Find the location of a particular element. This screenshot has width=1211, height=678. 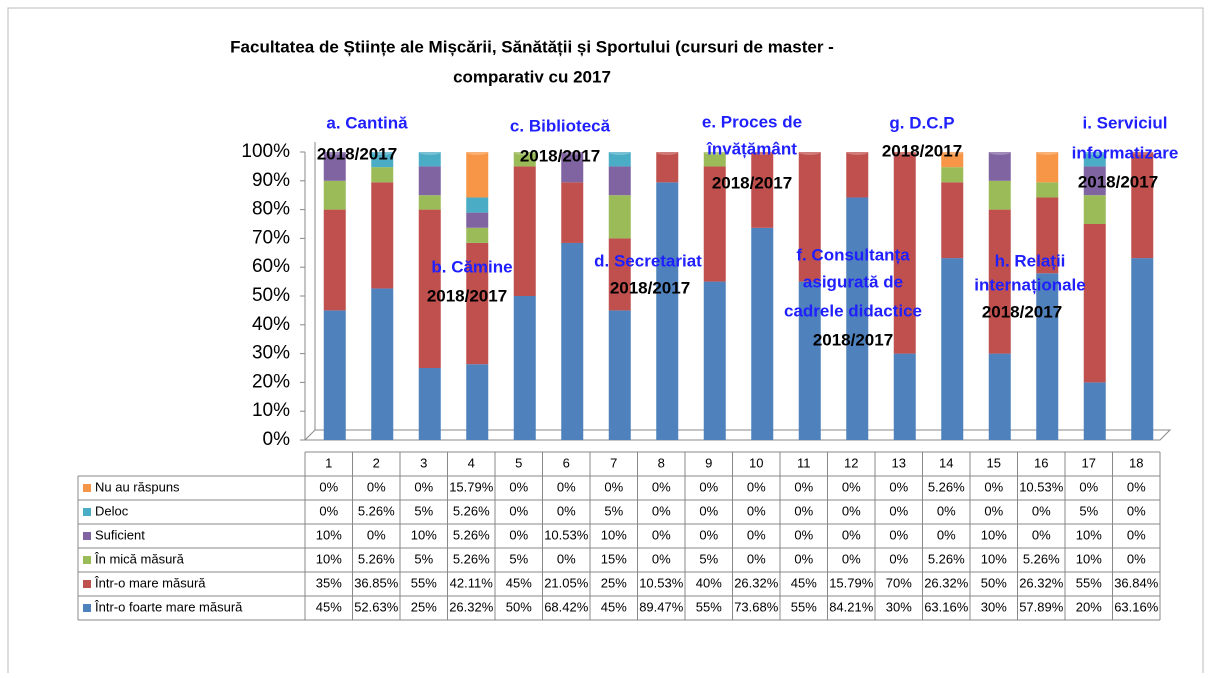

table-cell: 45% is located at coordinates (614, 606).